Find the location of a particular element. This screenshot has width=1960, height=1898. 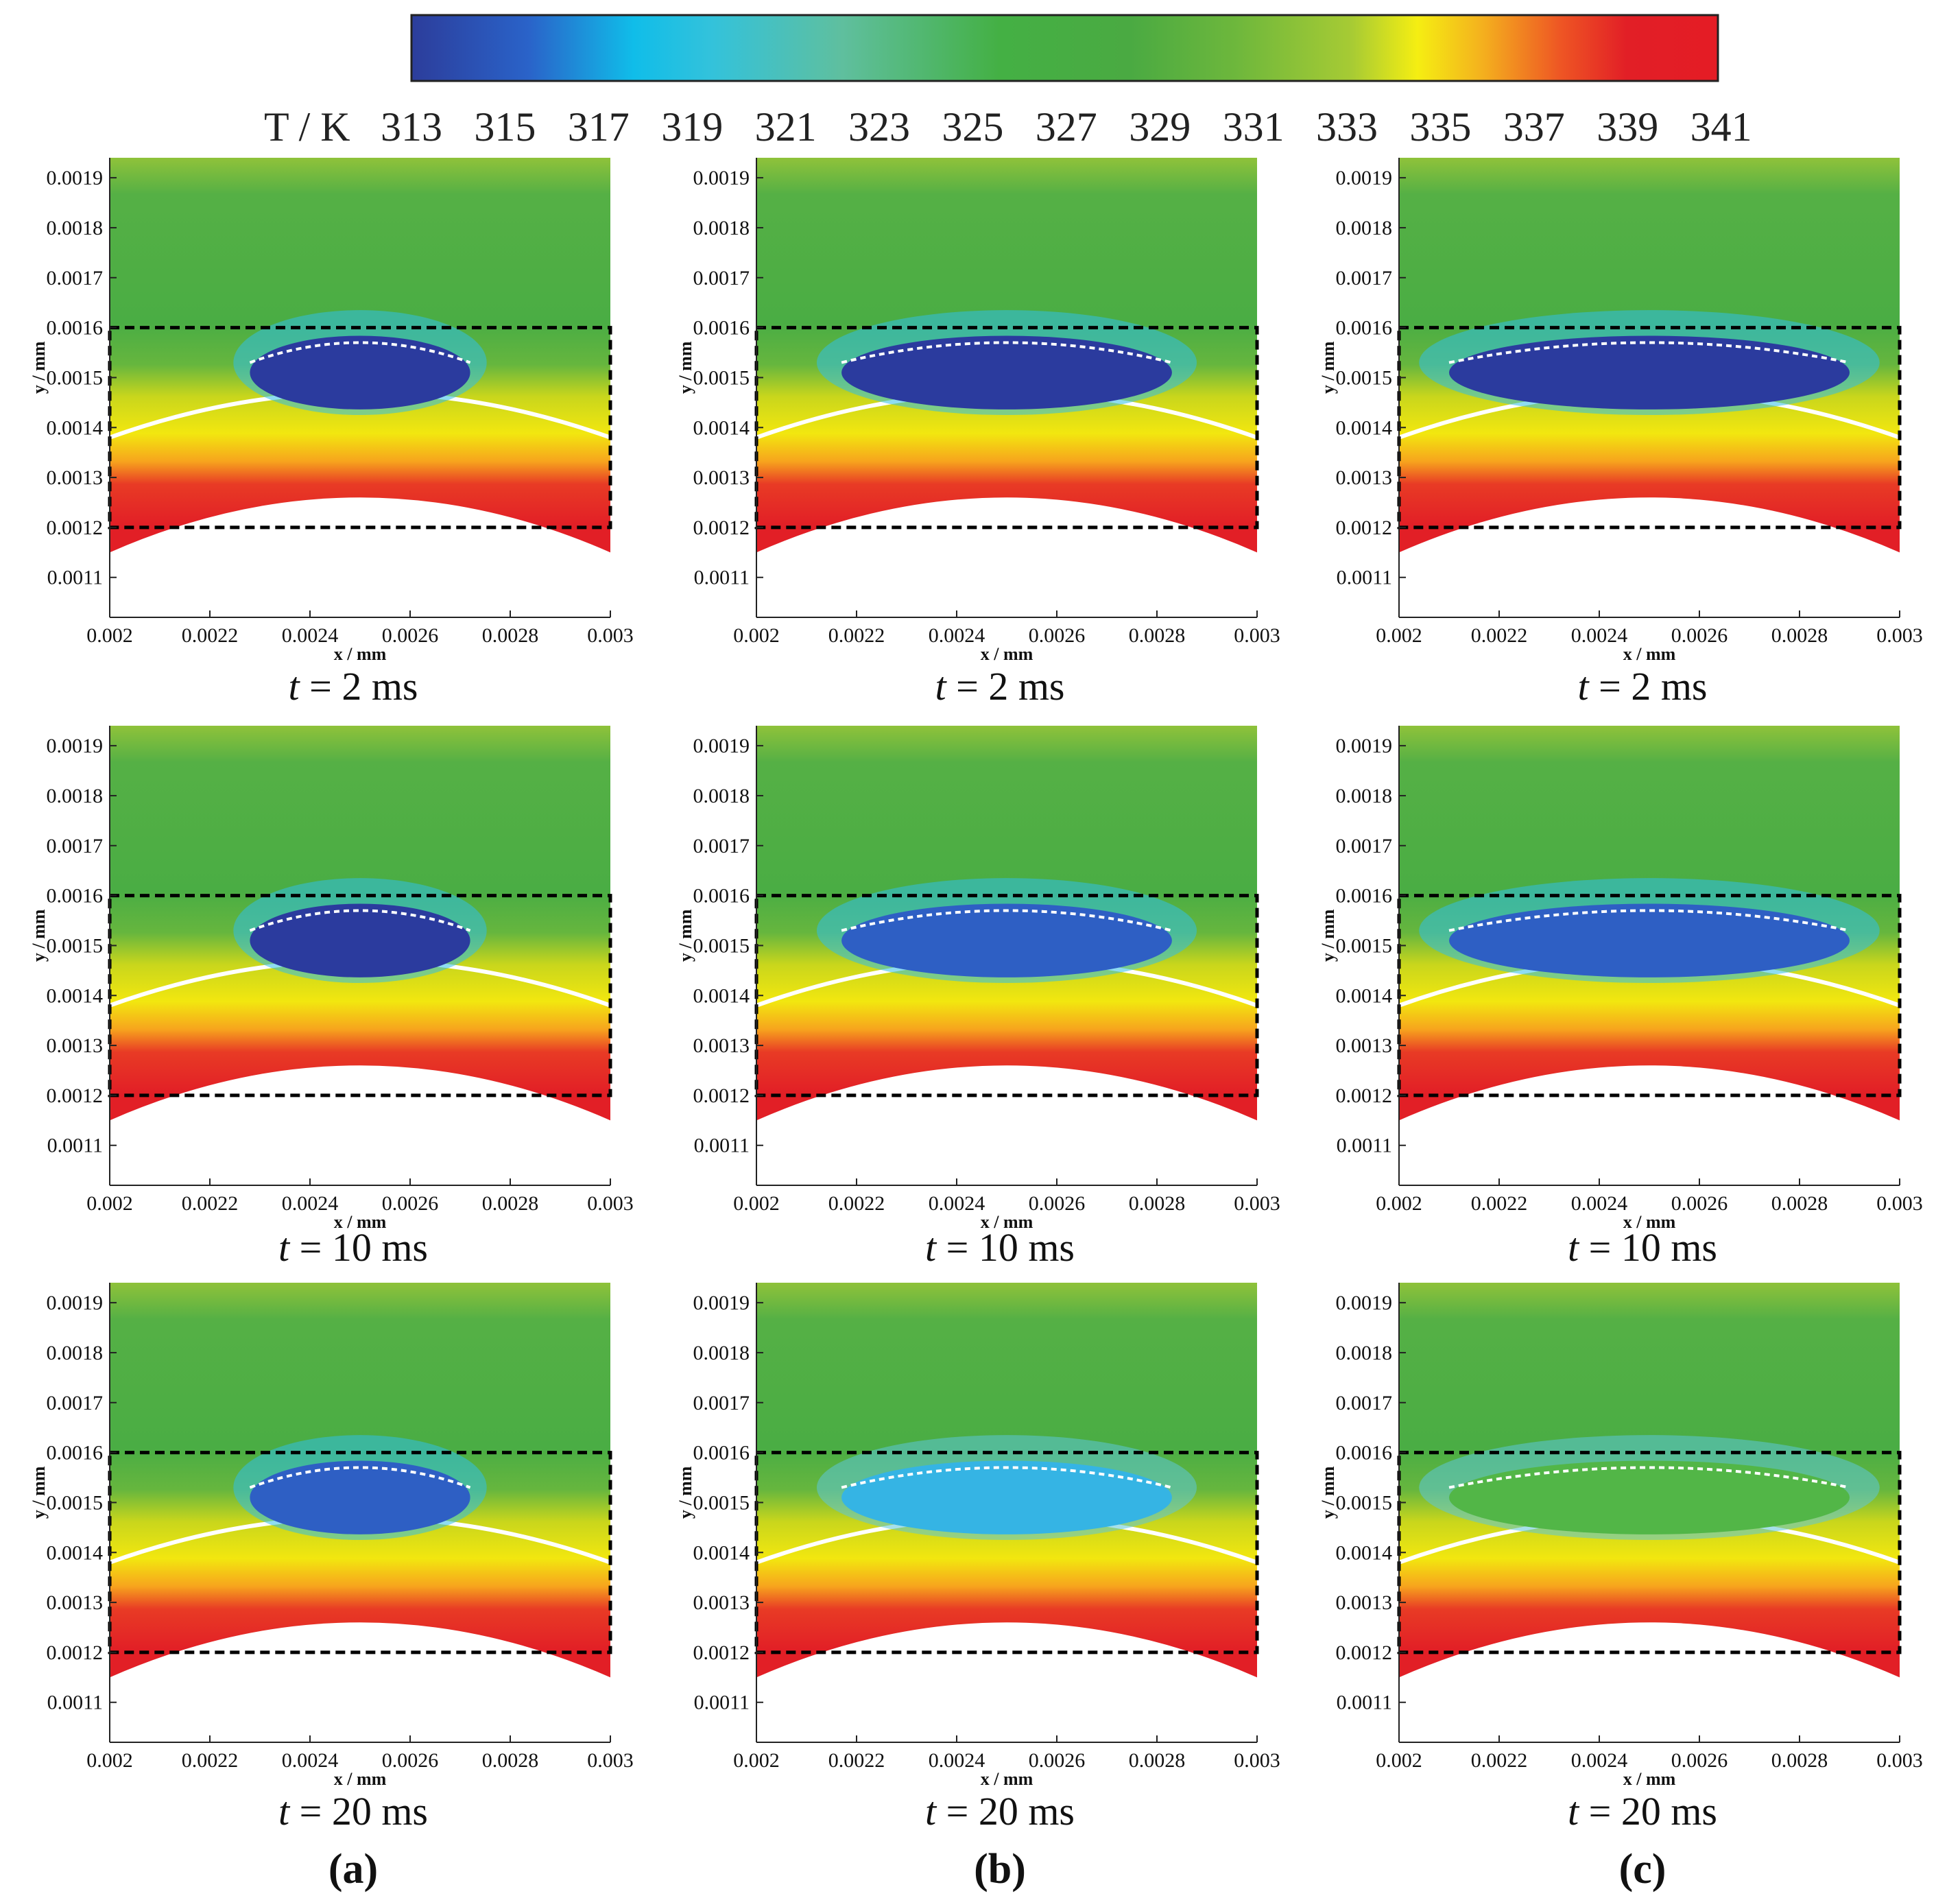

colorbar-tick-label: 319 is located at coordinates (692, 127).